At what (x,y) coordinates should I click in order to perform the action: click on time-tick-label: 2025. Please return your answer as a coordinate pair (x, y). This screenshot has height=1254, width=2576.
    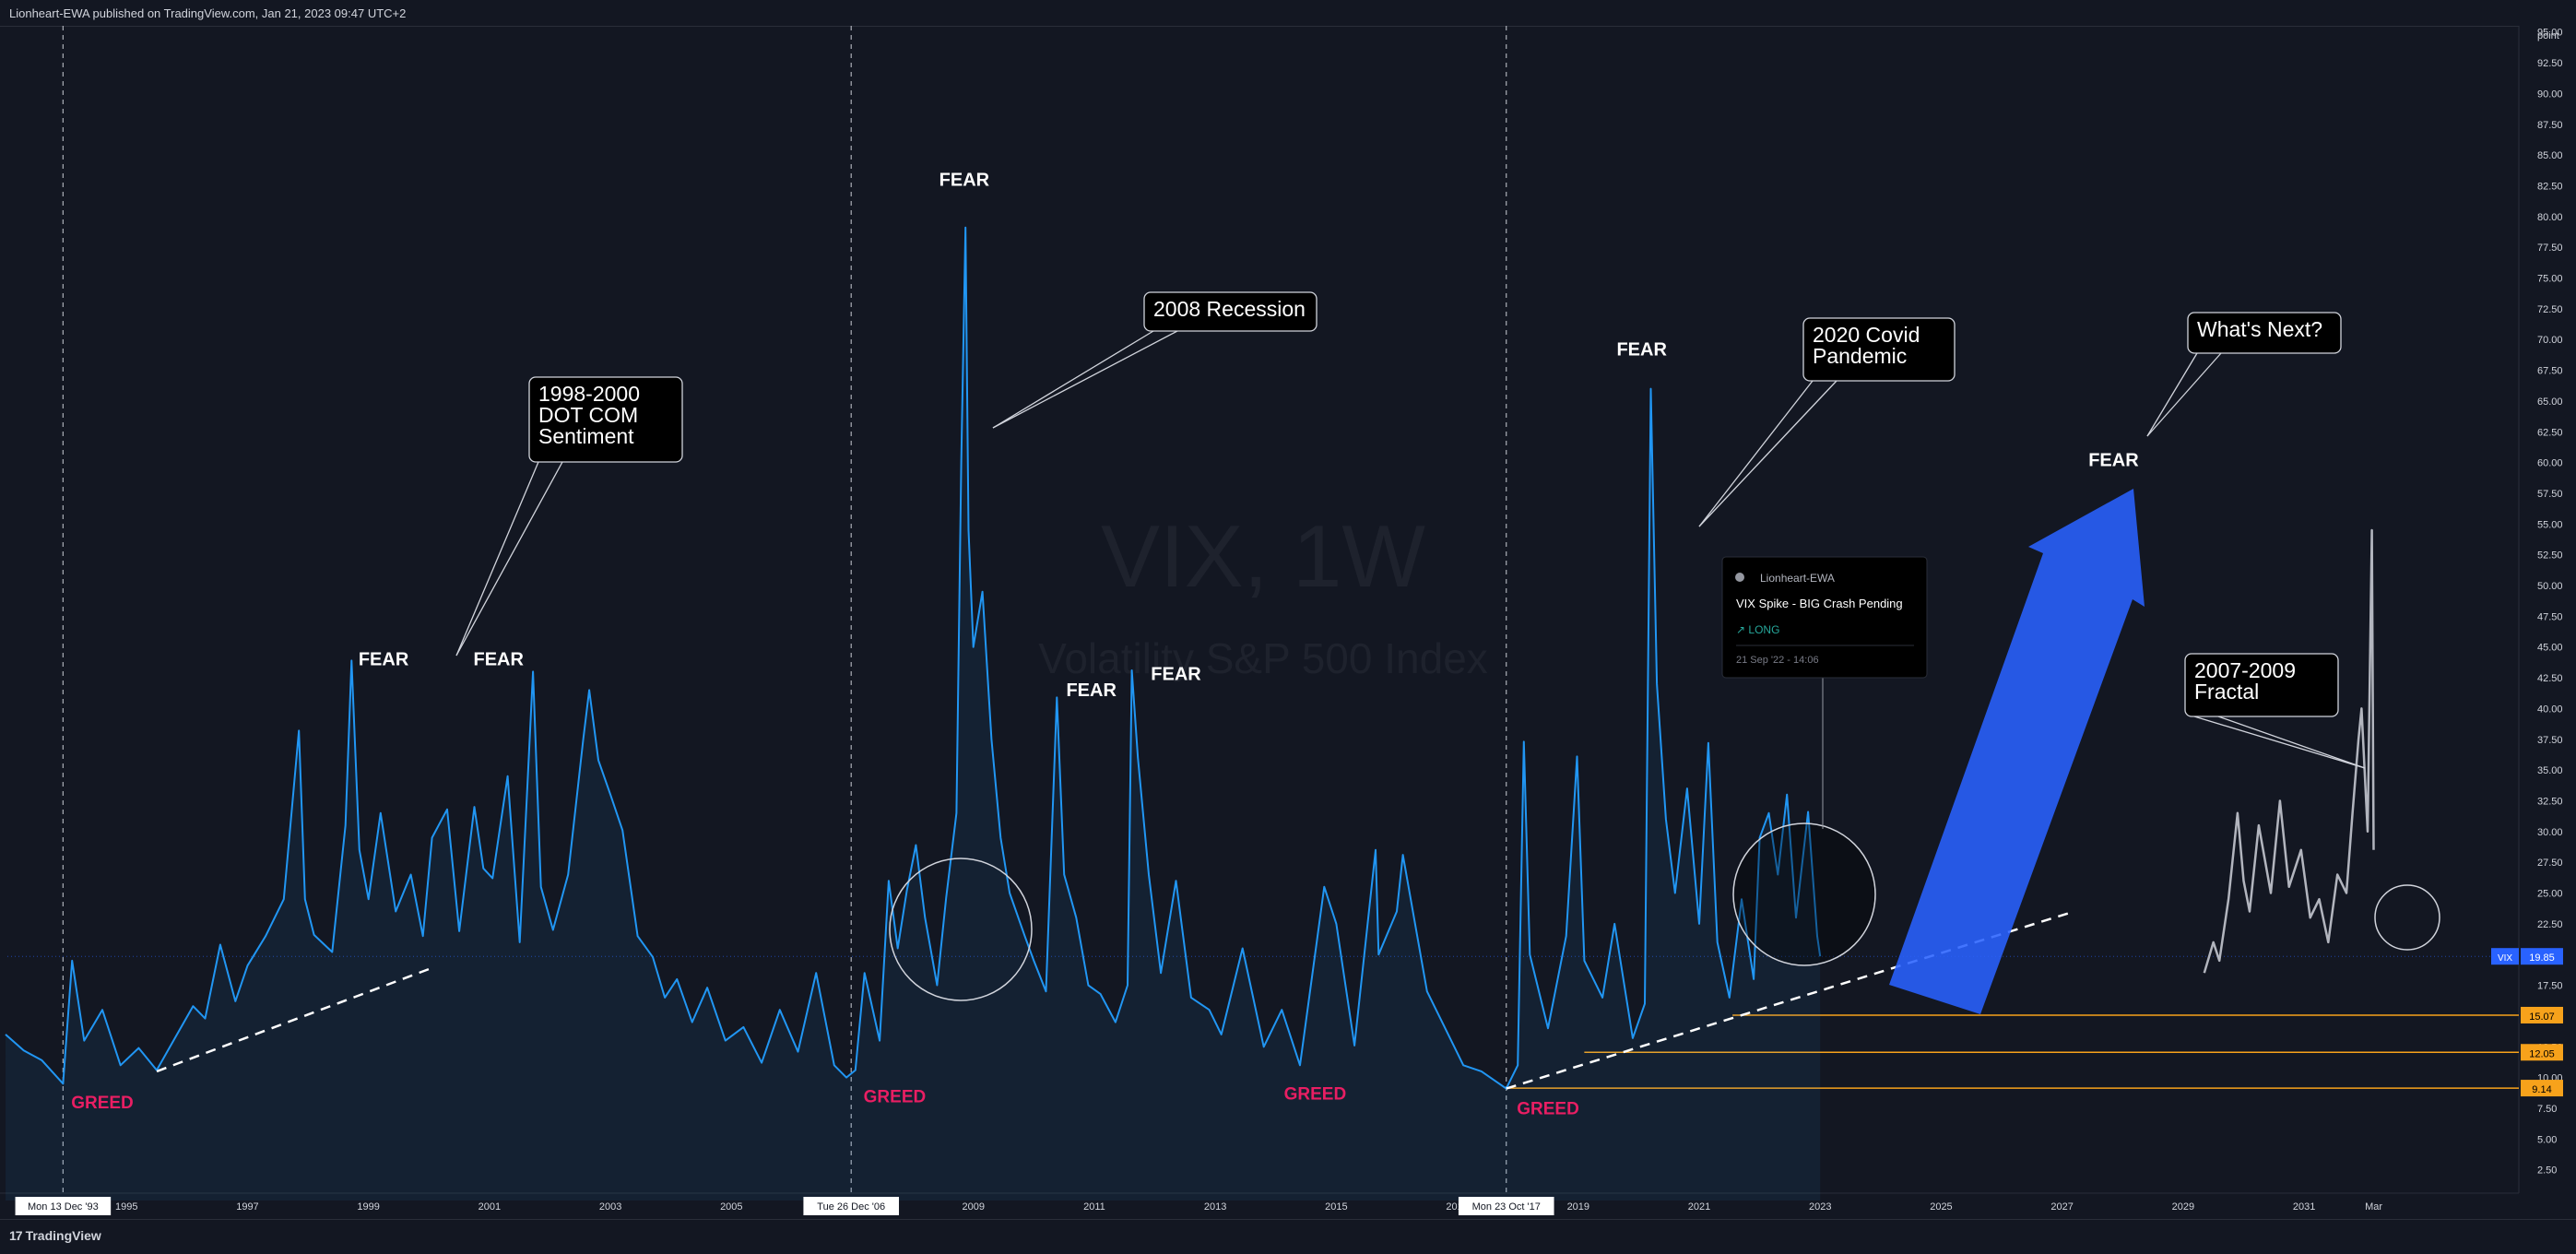
    Looking at the image, I should click on (1941, 1207).